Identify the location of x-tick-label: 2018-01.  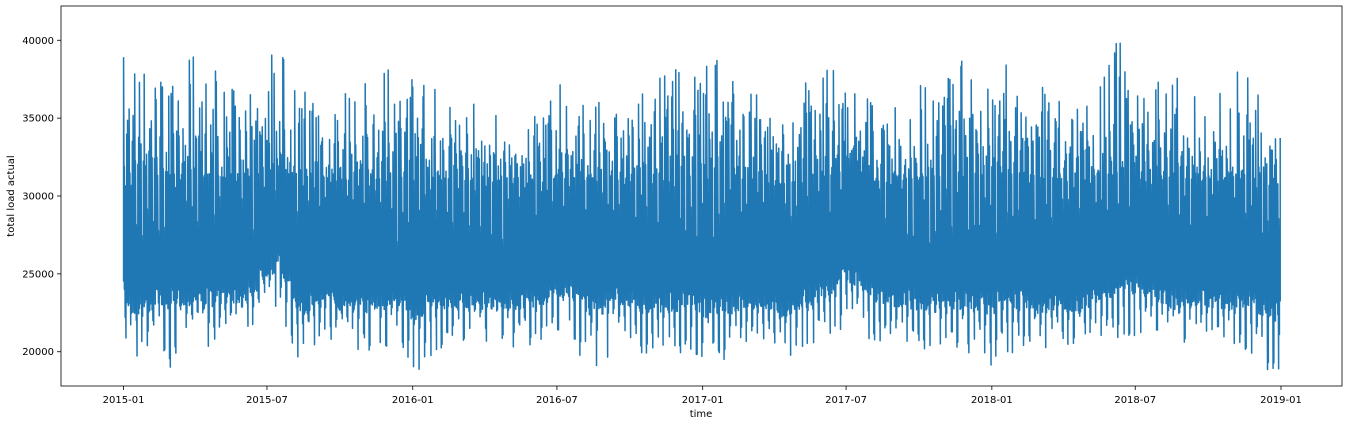
(992, 400).